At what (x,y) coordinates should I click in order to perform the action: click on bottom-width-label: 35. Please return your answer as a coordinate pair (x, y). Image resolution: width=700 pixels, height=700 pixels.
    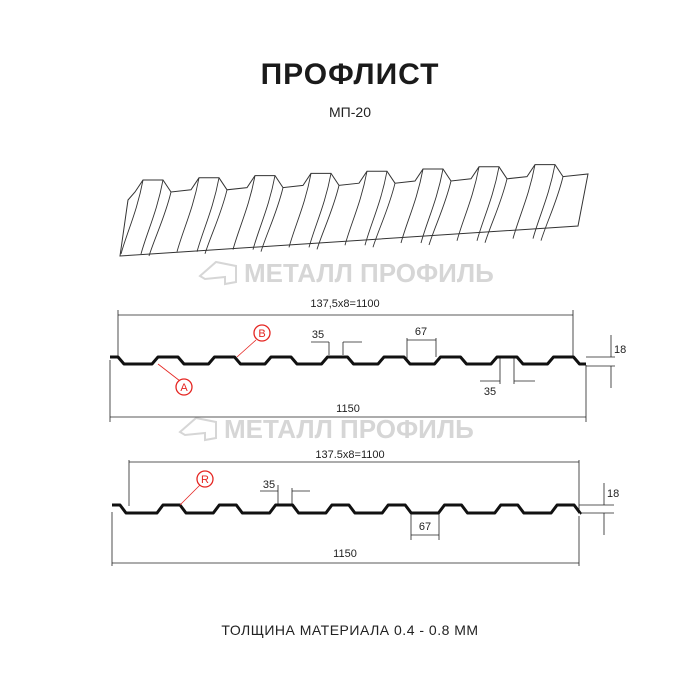
    Looking at the image, I should click on (490, 392).